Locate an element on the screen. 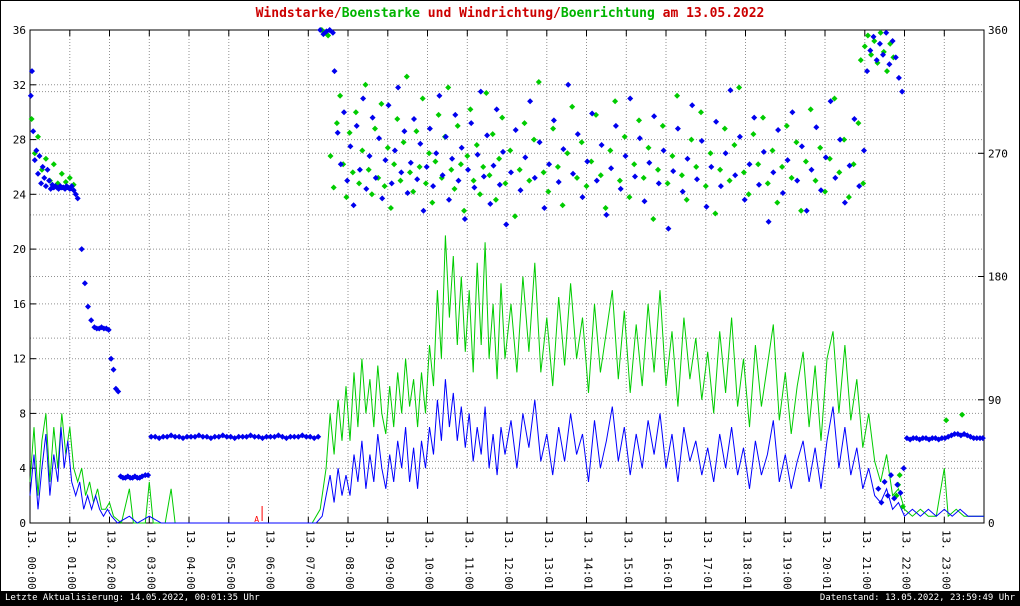 Image resolution: width=1020 pixels, height=606 pixels. title-part-windrichtung: und Windrichtung/ is located at coordinates (490, 13).